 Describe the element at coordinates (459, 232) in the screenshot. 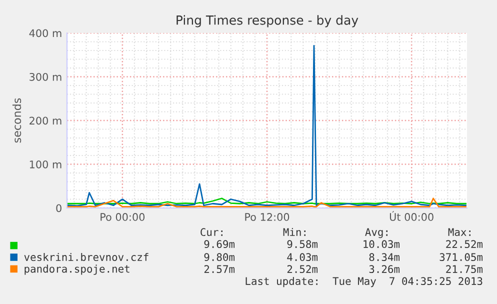

I see `text: Max:` at that location.